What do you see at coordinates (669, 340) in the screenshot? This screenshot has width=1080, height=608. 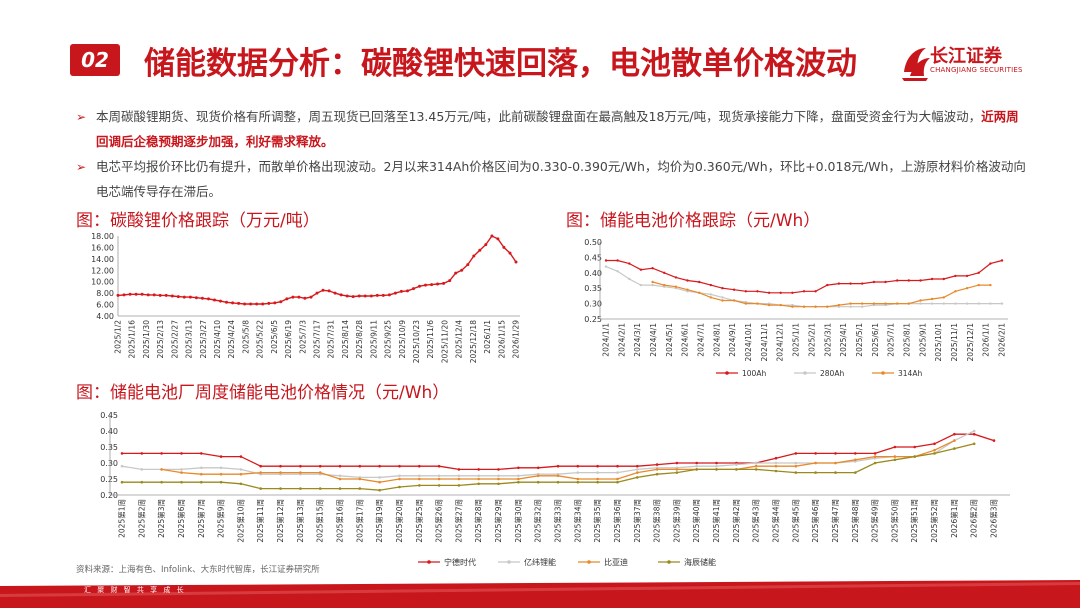 I see `c2-x-tick-label: 2024/5/1` at bounding box center [669, 340].